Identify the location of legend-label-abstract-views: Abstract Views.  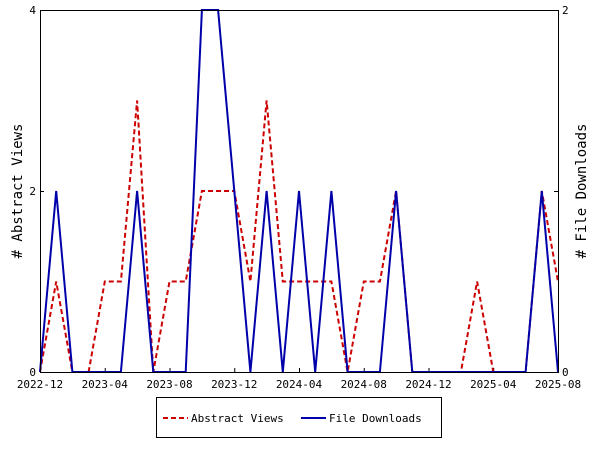
(237, 418).